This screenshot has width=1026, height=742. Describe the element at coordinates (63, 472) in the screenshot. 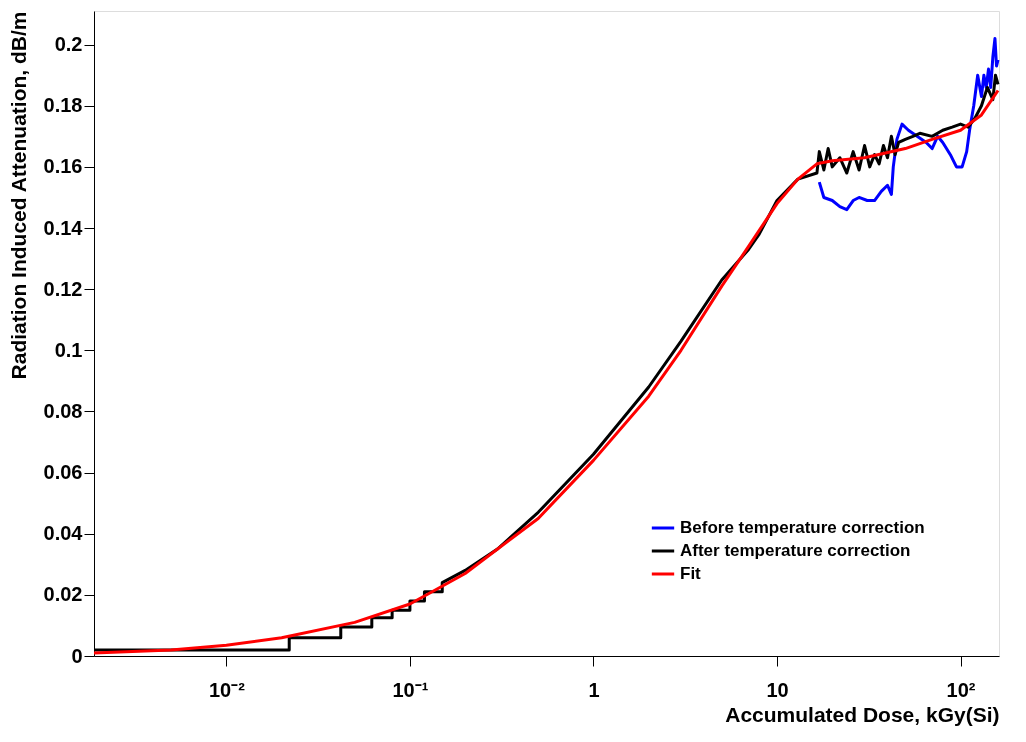

I see `y-tick-label: 0.06` at that location.